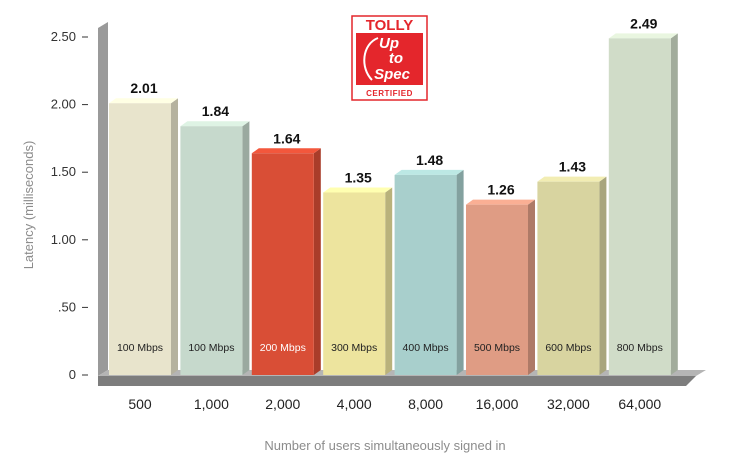 This screenshot has height=469, width=730. What do you see at coordinates (282, 404) in the screenshot?
I see `x-category-label: 2,000` at bounding box center [282, 404].